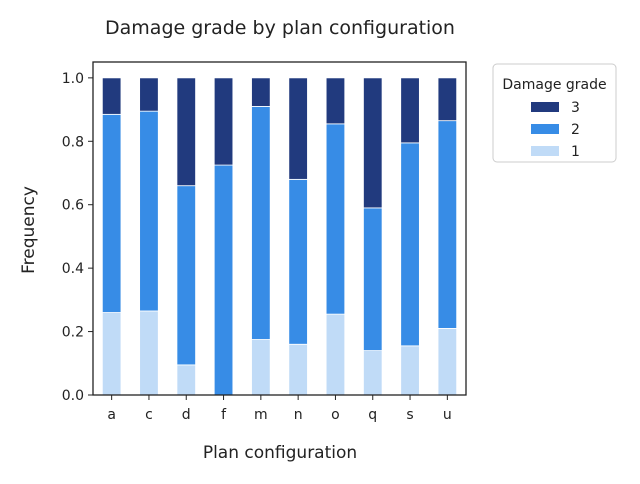  I want to click on x-tick-label: f, so click(224, 415).